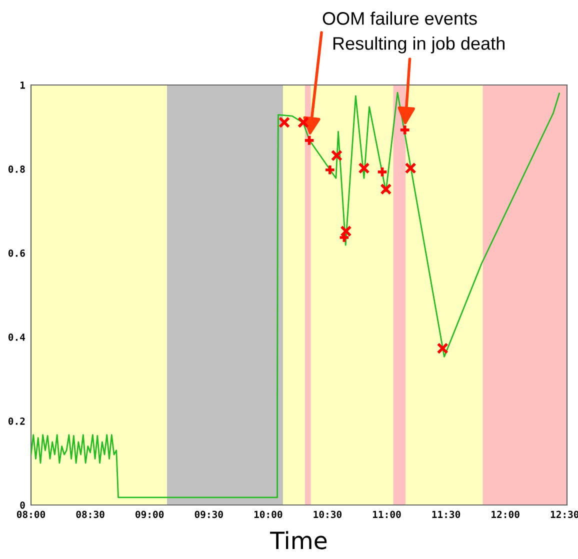 The image size is (578, 559). What do you see at coordinates (16, 253) in the screenshot?
I see `y-tick-label: 0.6` at bounding box center [16, 253].